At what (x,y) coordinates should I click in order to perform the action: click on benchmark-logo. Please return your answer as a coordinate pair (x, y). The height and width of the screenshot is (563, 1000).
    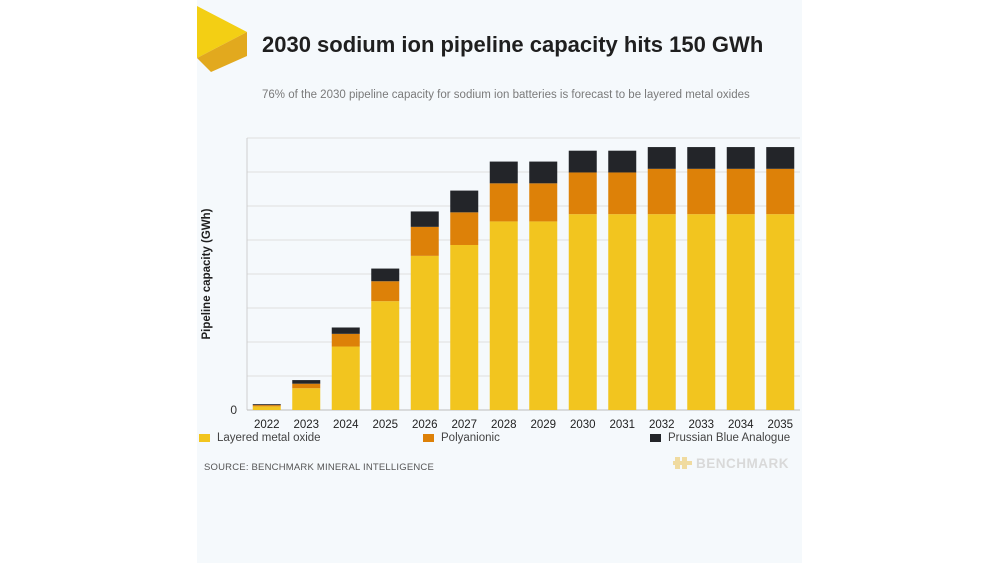
    Looking at the image, I should click on (222, 39).